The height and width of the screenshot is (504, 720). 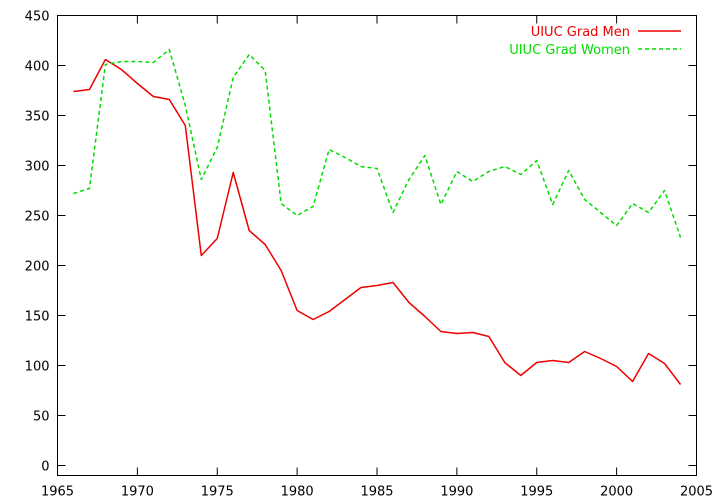 What do you see at coordinates (57, 492) in the screenshot?
I see `x-tick-label: 1965` at bounding box center [57, 492].